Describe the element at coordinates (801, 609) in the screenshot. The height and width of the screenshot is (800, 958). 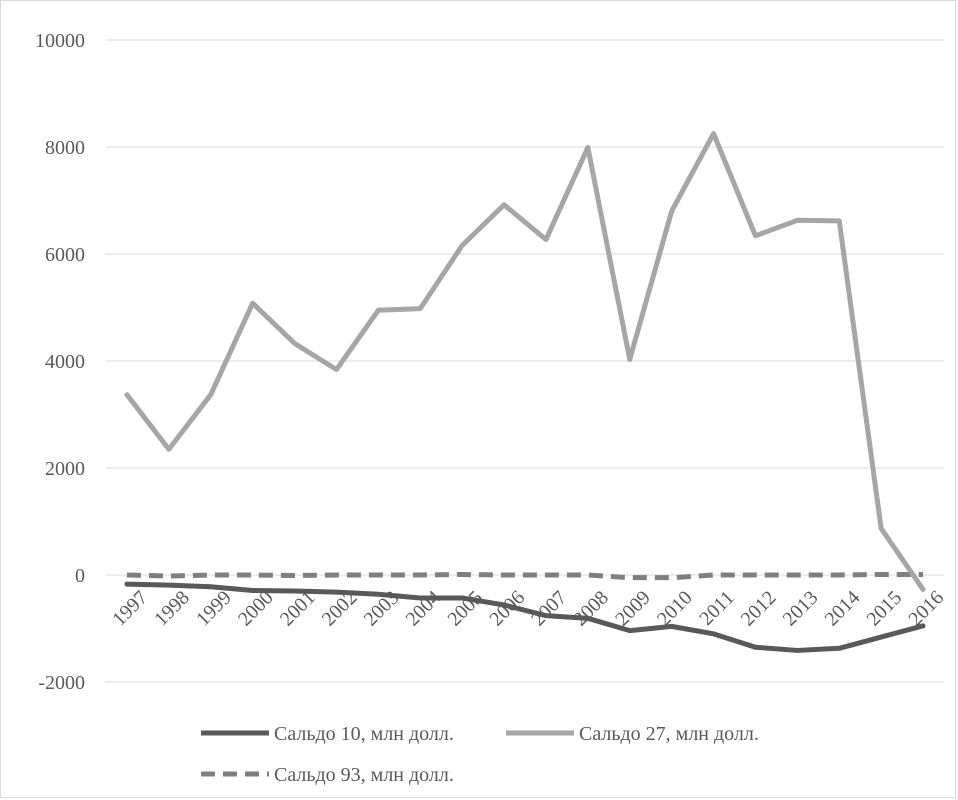
I see `x-tick-label: 2013` at that location.